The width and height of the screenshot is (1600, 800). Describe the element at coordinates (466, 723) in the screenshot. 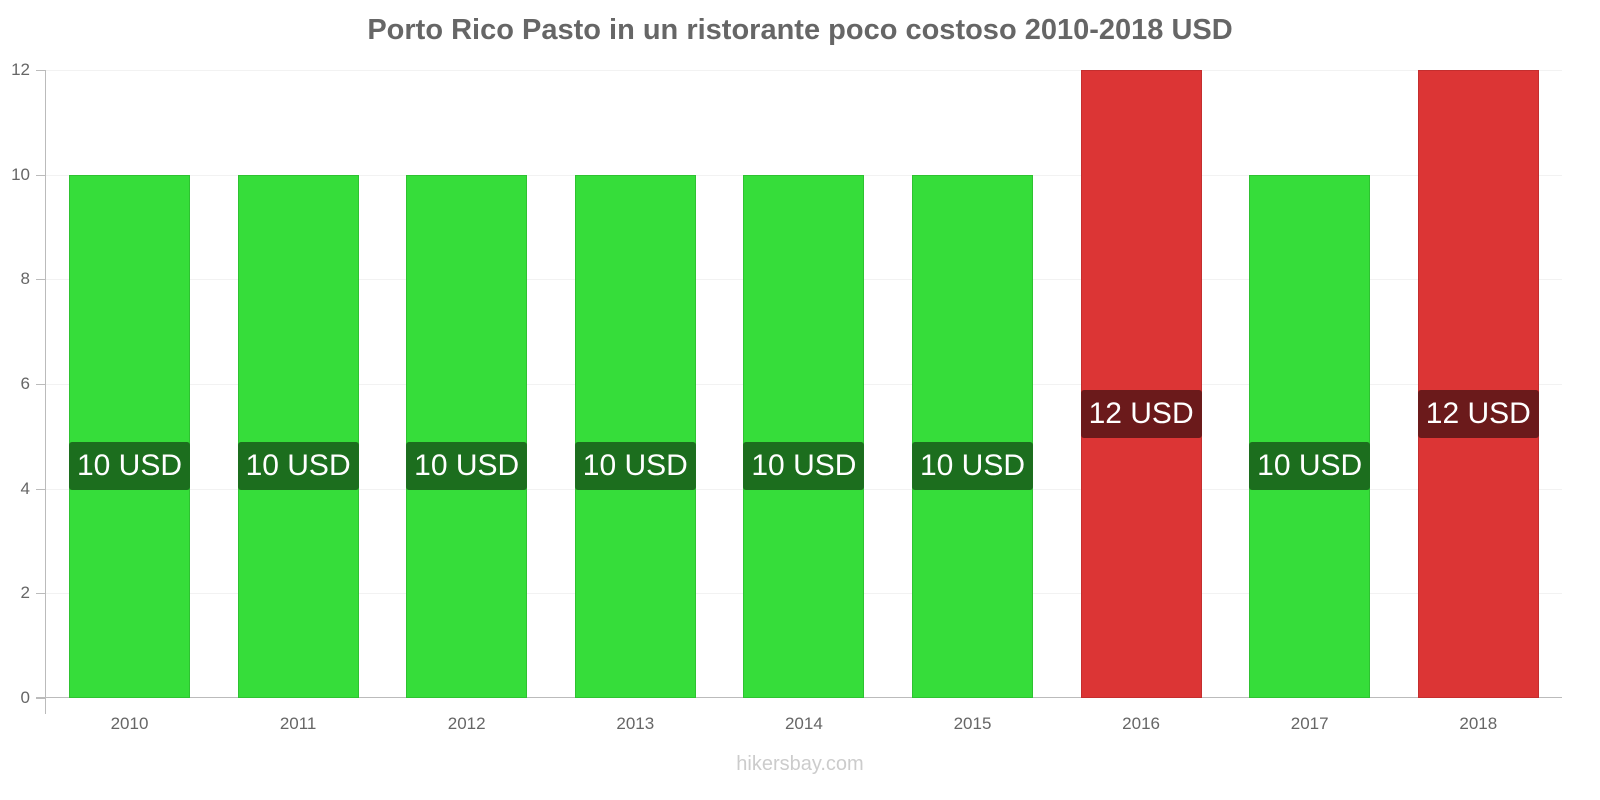

I see `x-tick-label: 2012` at that location.